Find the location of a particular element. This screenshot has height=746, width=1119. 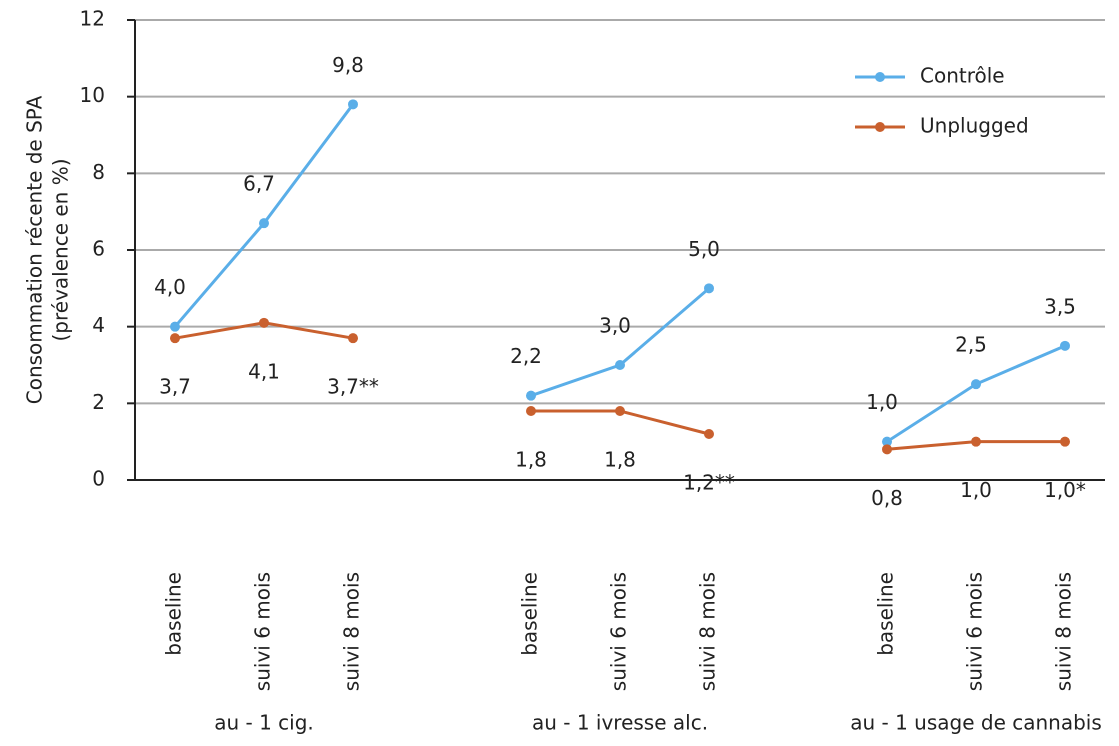

y-tick-label: 4 is located at coordinates (98, 325).